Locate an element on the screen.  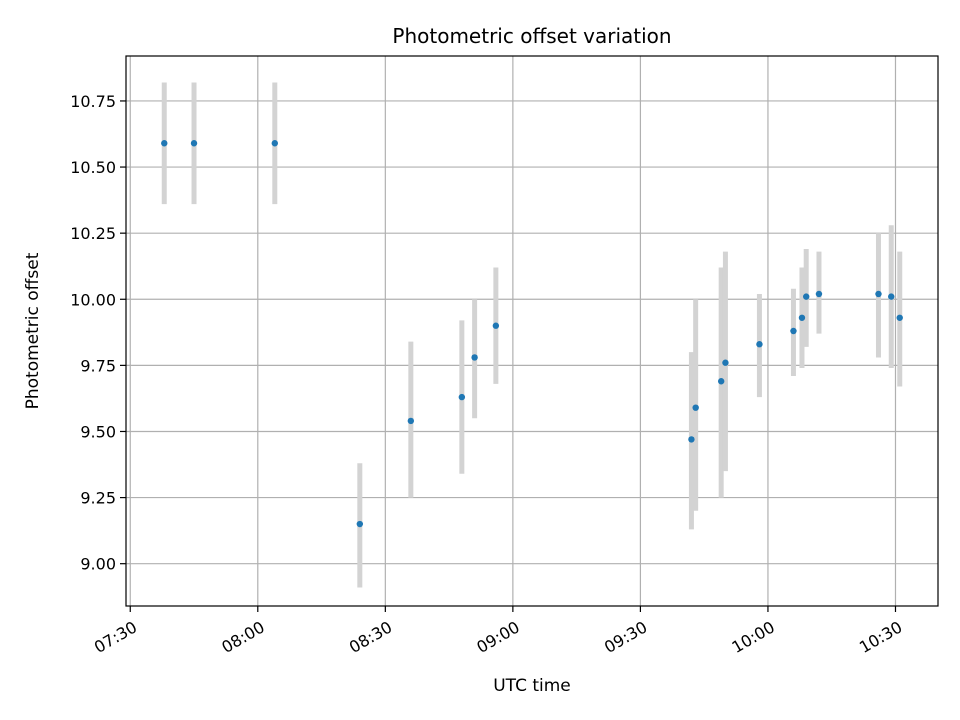
y-tick-label: 10.25 is located at coordinates (93, 233).